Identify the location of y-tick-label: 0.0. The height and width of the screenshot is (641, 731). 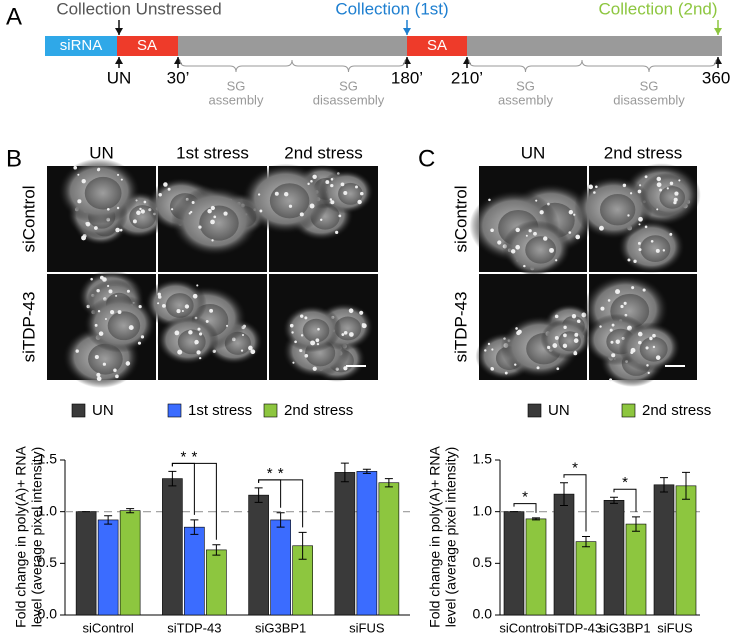
(483, 614).